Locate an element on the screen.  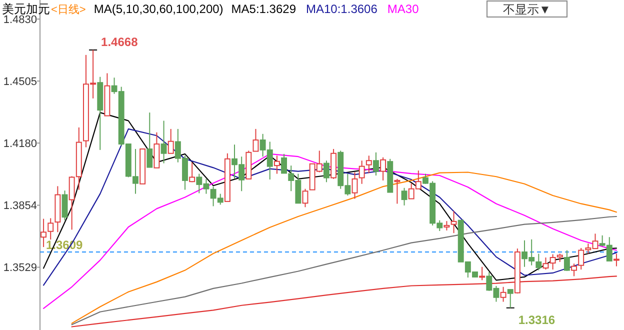
legend-title: MA(5,10,30,60,100,200) is located at coordinates (159, 9).